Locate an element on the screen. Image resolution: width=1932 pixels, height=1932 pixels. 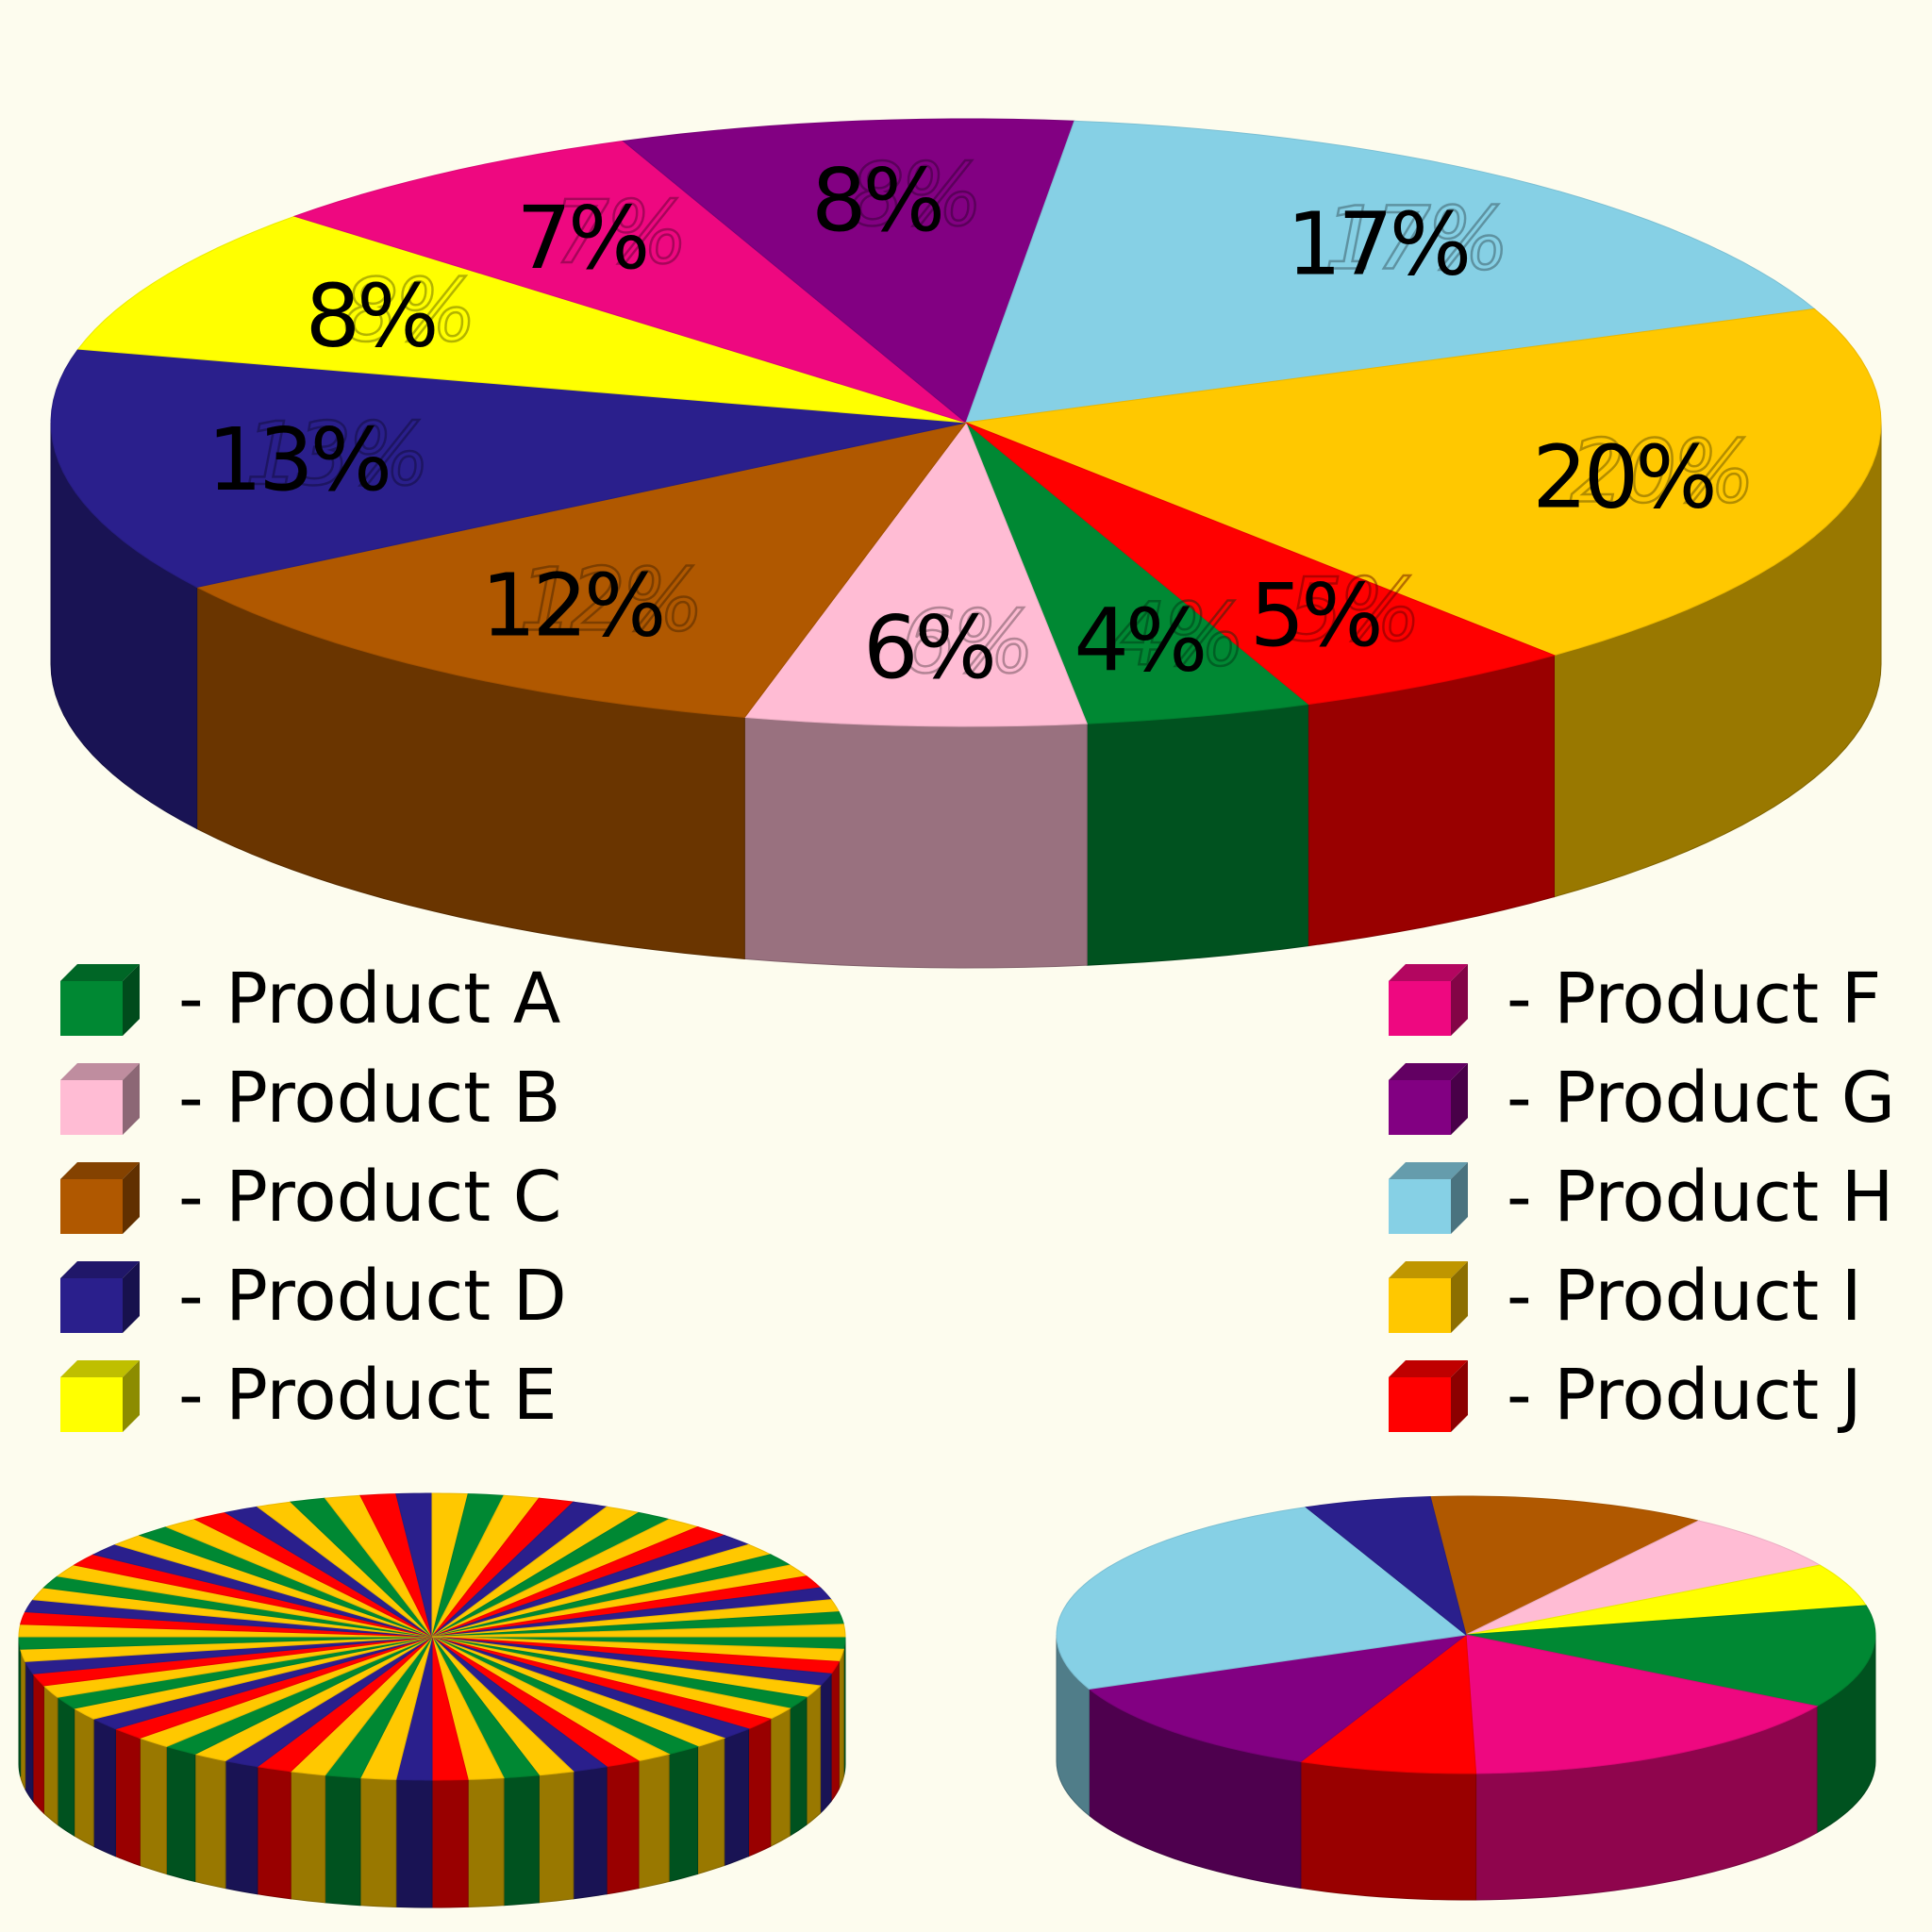
legend-label-product-g: - Product G is located at coordinates (1701, 1098).